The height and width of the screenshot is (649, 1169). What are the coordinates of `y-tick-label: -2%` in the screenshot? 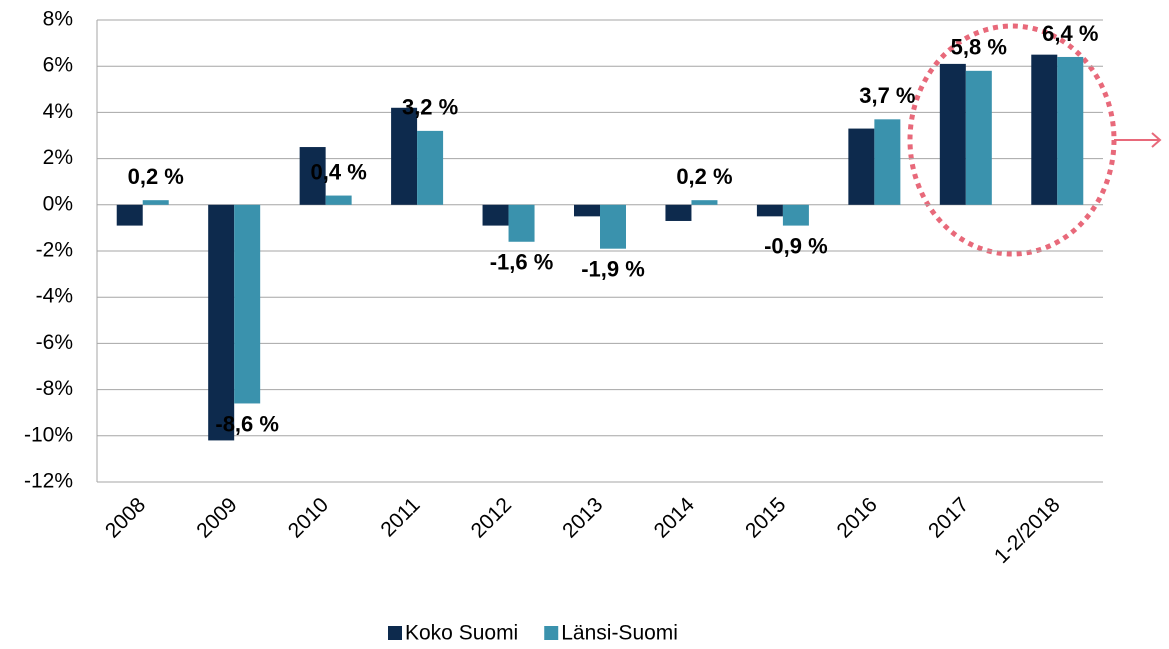 It's located at (54, 250).